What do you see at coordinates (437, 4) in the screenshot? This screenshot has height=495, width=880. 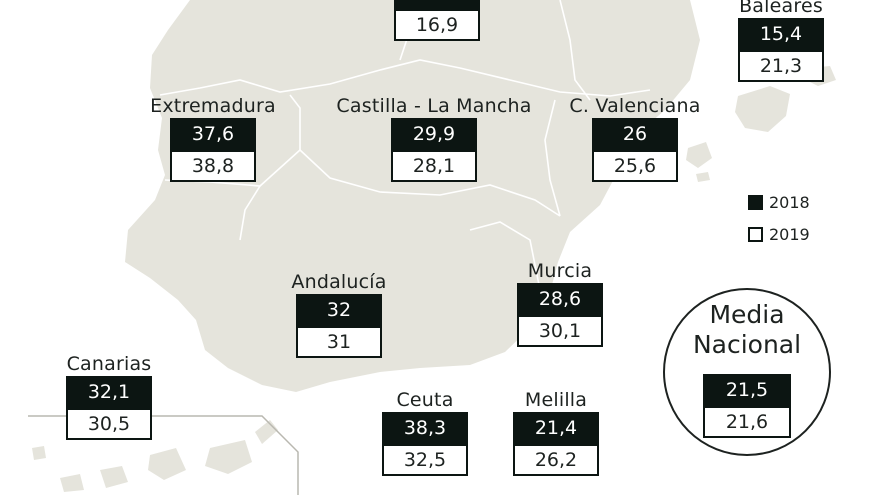 I see `castilla-leon-2018-value` at bounding box center [437, 4].